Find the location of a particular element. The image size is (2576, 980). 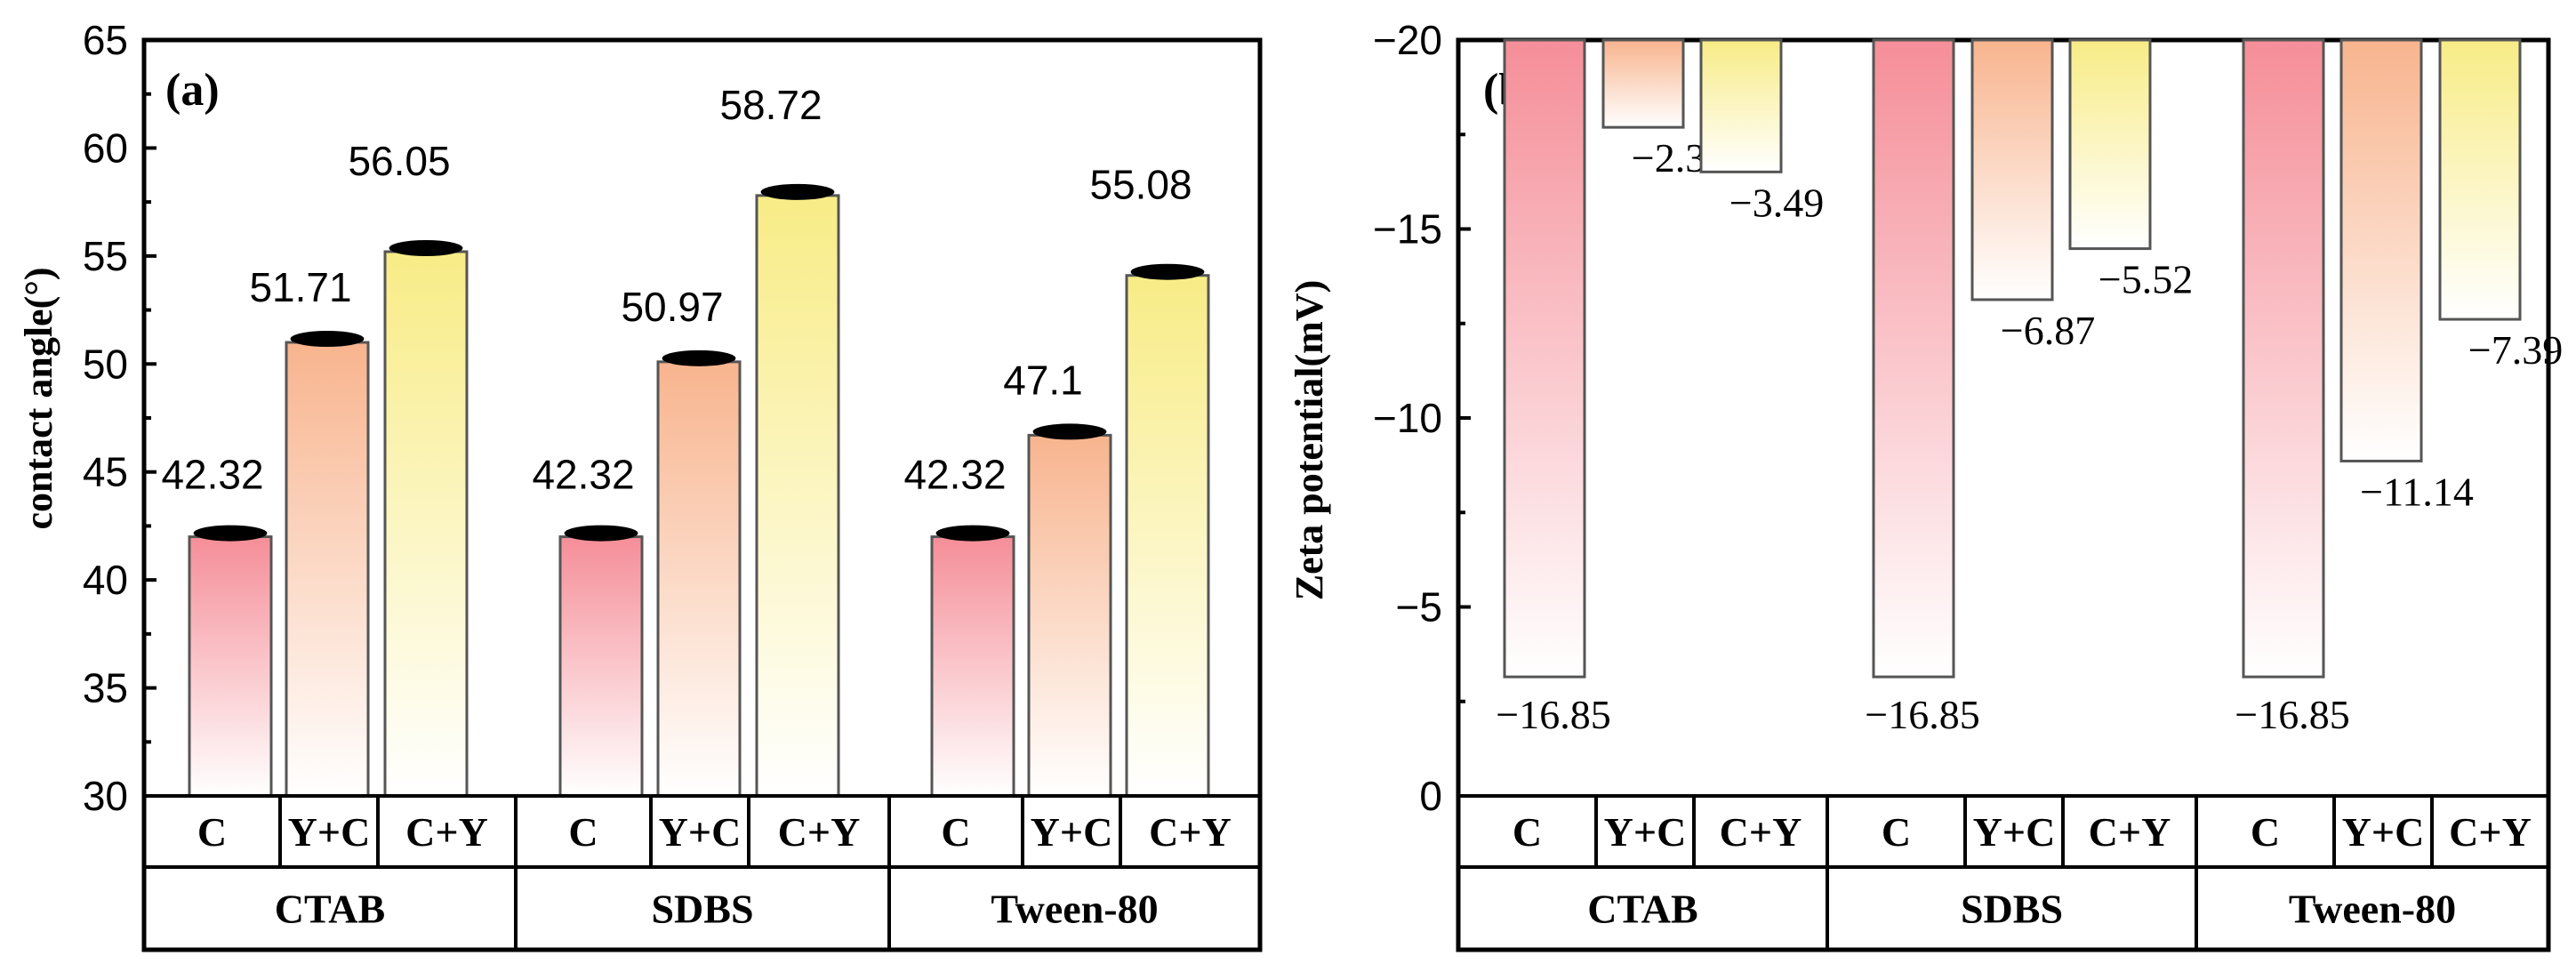

value-label: −3.49 is located at coordinates (1776, 202).